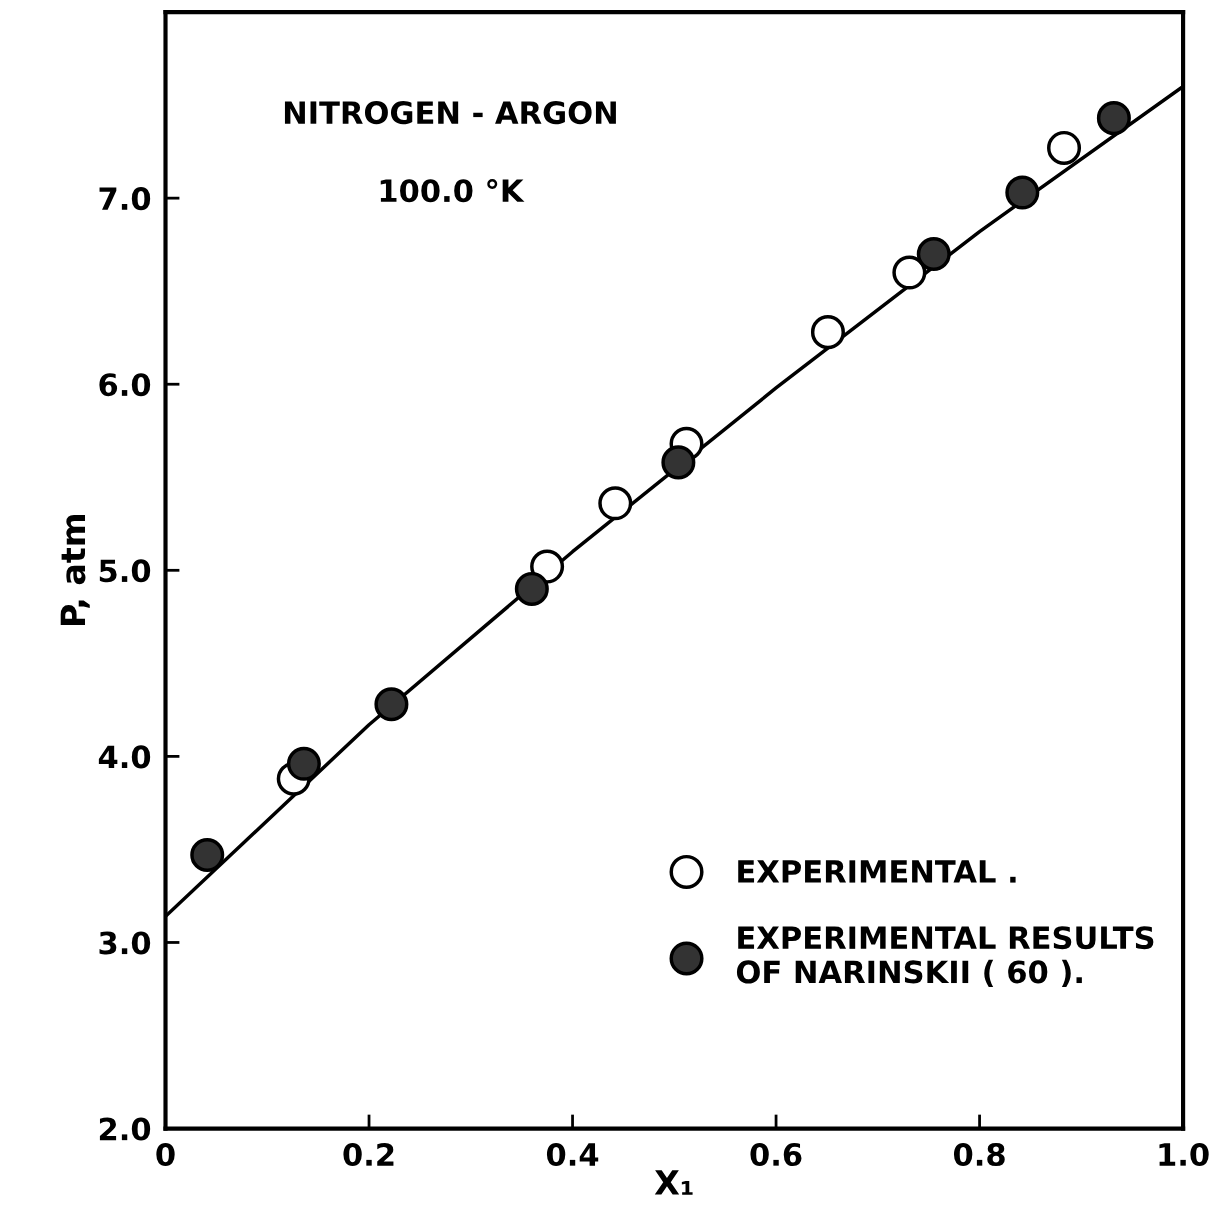  What do you see at coordinates (572, 1154) in the screenshot?
I see `x-tick-label: 0.4` at bounding box center [572, 1154].